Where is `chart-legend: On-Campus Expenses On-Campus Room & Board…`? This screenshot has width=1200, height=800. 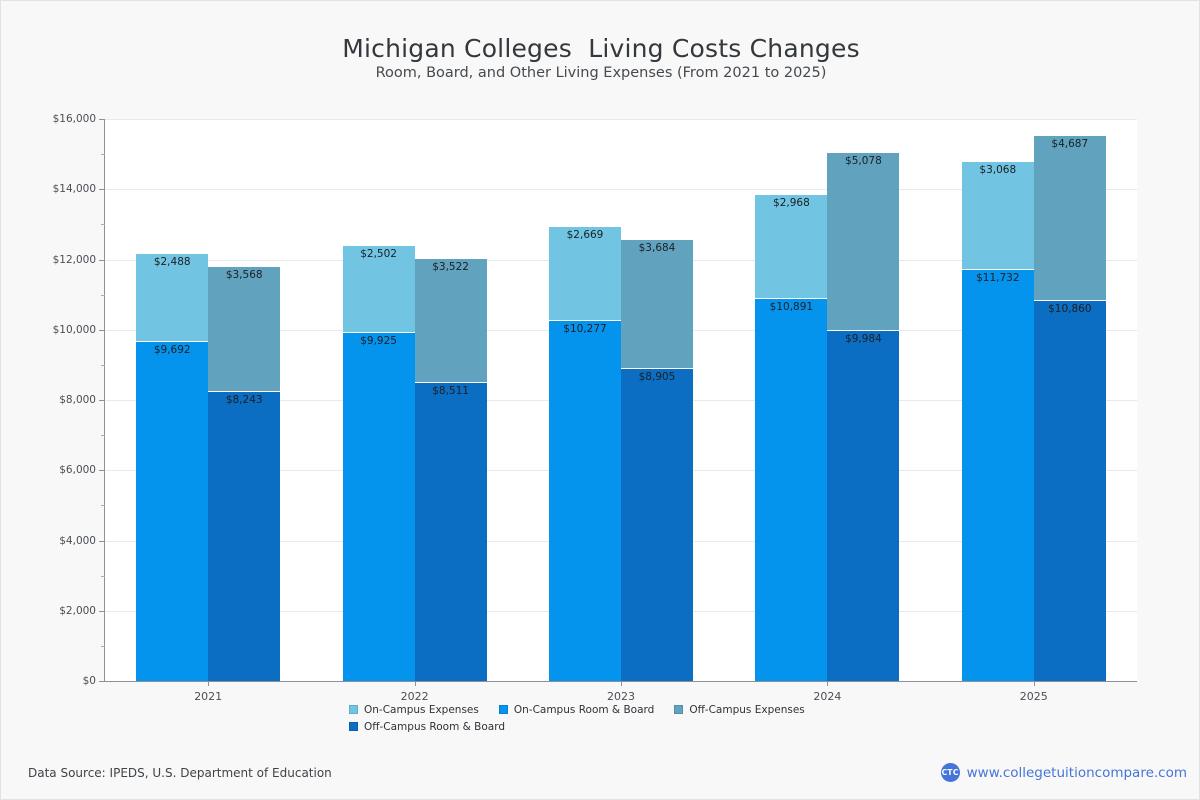 chart-legend: On-Campus Expenses On-Campus Room & Board… is located at coordinates (609, 719).